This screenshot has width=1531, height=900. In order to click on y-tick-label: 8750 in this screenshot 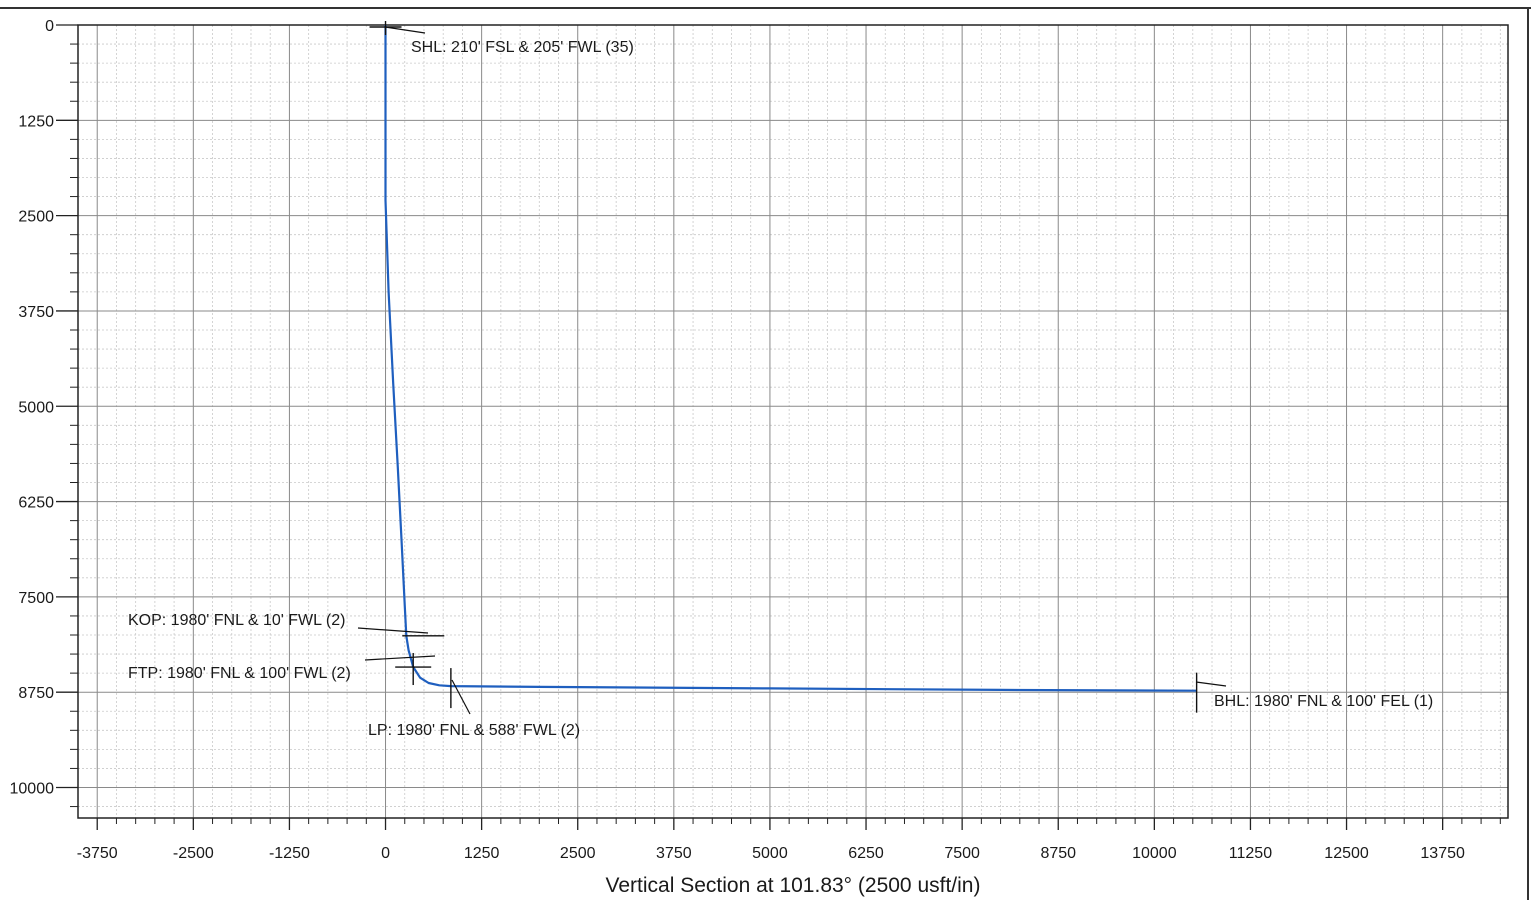, I will do `click(36, 693)`.